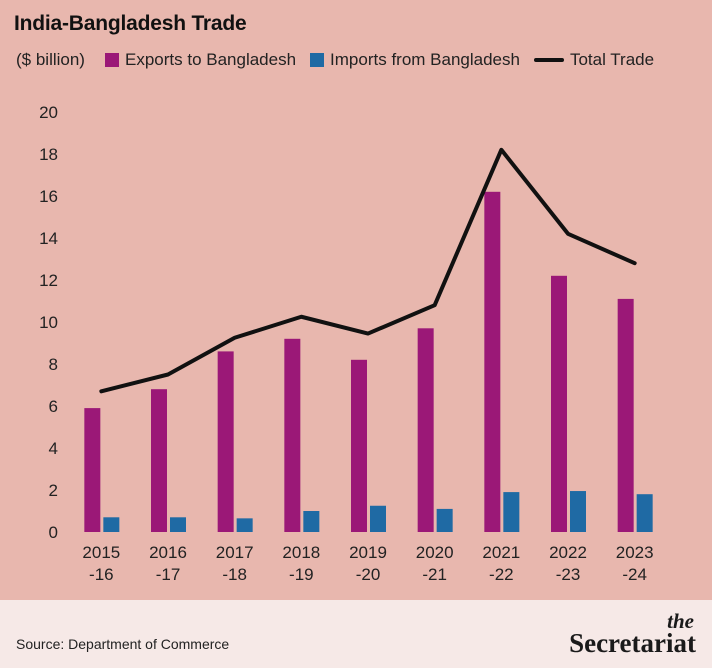 This screenshot has width=712, height=668. I want to click on publisher-logo: the Secretariat, so click(632, 634).